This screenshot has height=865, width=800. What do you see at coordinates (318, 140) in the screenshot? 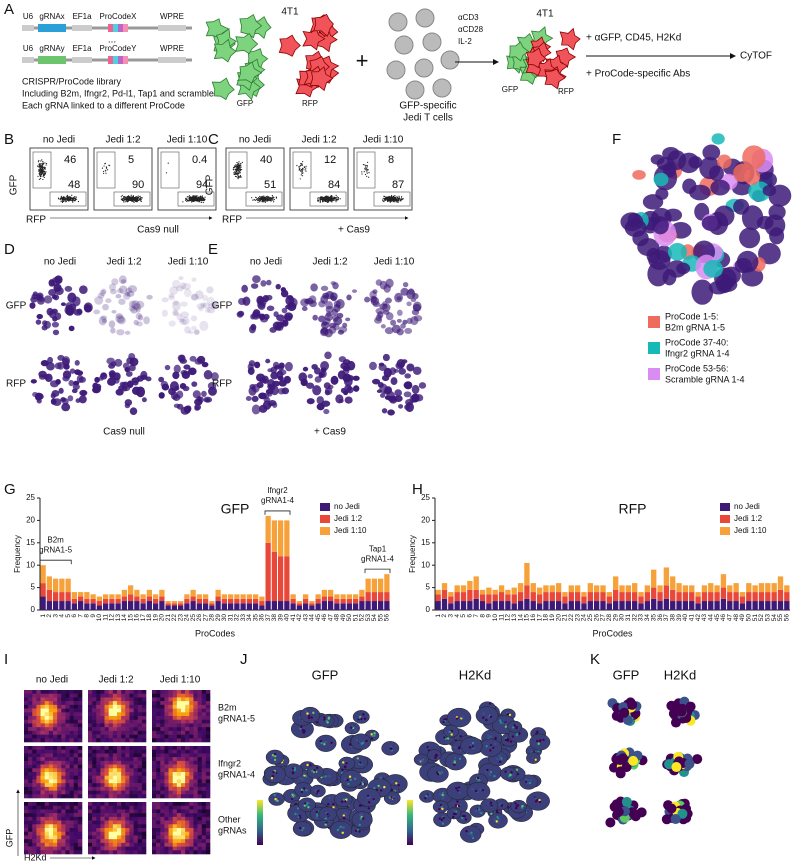
I see `label: Jedi 1:2` at bounding box center [318, 140].